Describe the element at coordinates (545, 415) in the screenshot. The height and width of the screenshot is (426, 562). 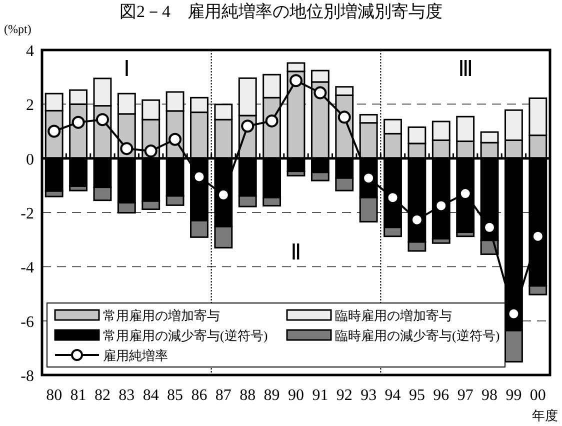
I see `x-axis-title: 年度` at that location.